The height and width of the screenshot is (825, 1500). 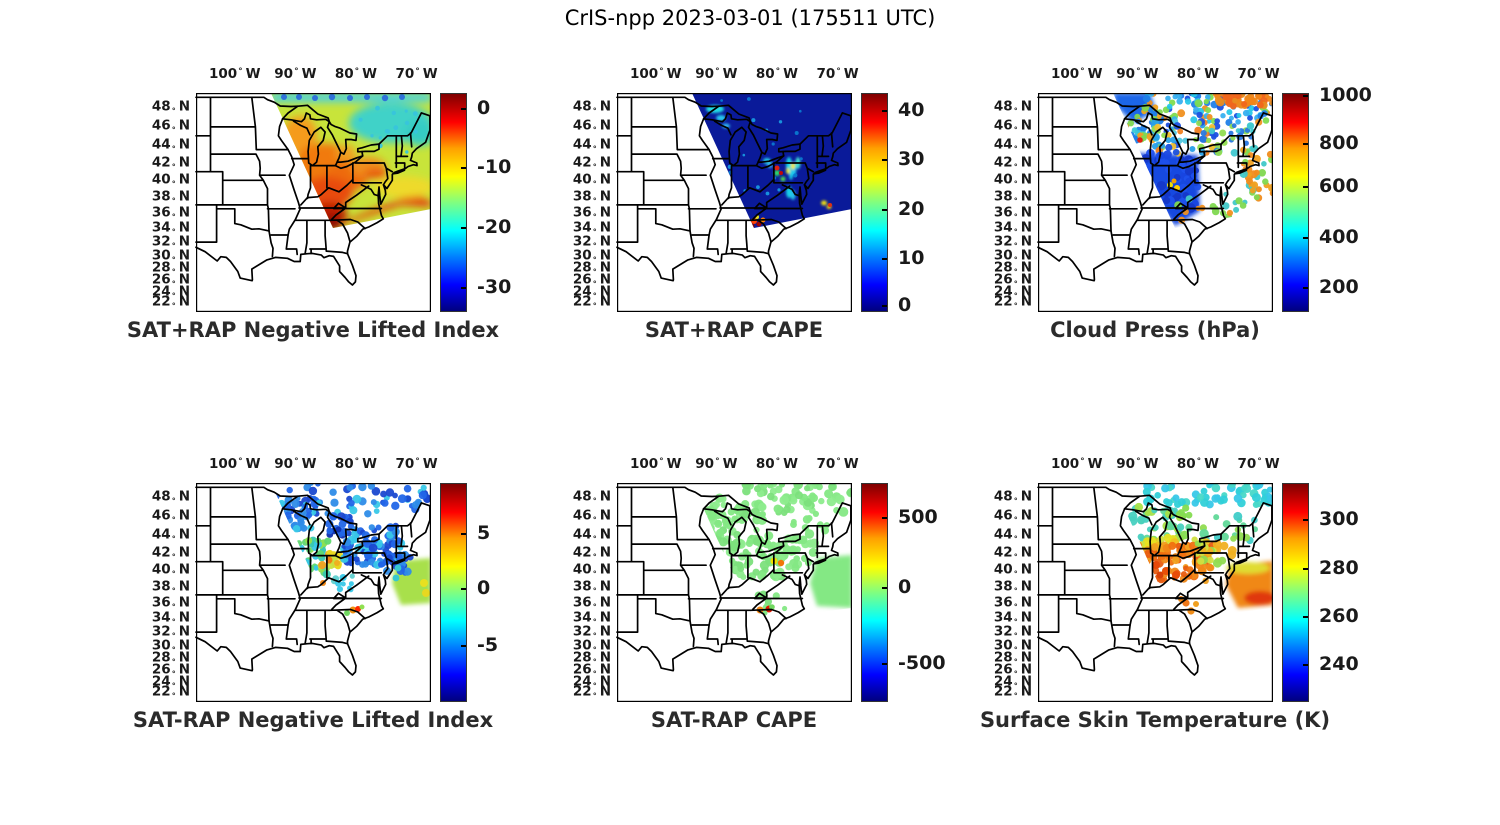 I want to click on colorbar-tick-label: 300, so click(x=1339, y=518).